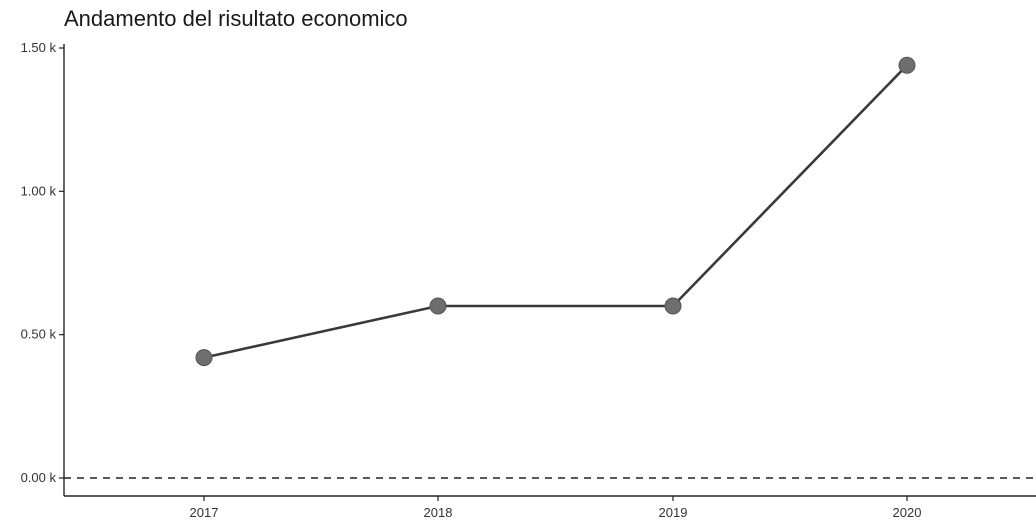  What do you see at coordinates (39, 190) in the screenshot?
I see `y-tick-label: 1.00 k` at bounding box center [39, 190].